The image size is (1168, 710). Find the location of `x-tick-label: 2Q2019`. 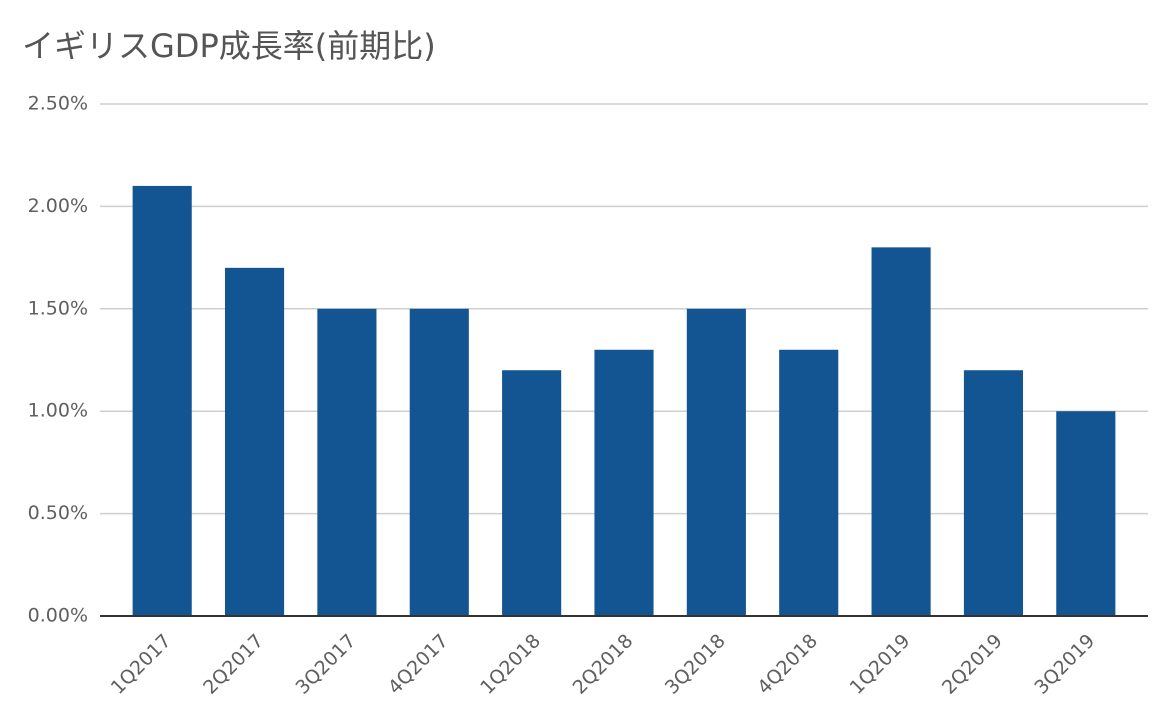

x-tick-label: 2Q2019 is located at coordinates (972, 664).